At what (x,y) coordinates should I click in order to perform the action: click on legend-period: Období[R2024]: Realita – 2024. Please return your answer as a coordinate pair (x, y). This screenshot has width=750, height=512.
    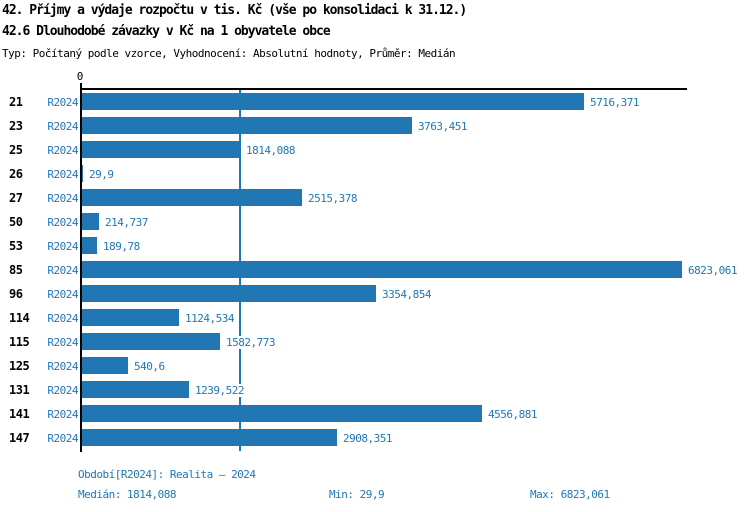
    Looking at the image, I should click on (167, 474).